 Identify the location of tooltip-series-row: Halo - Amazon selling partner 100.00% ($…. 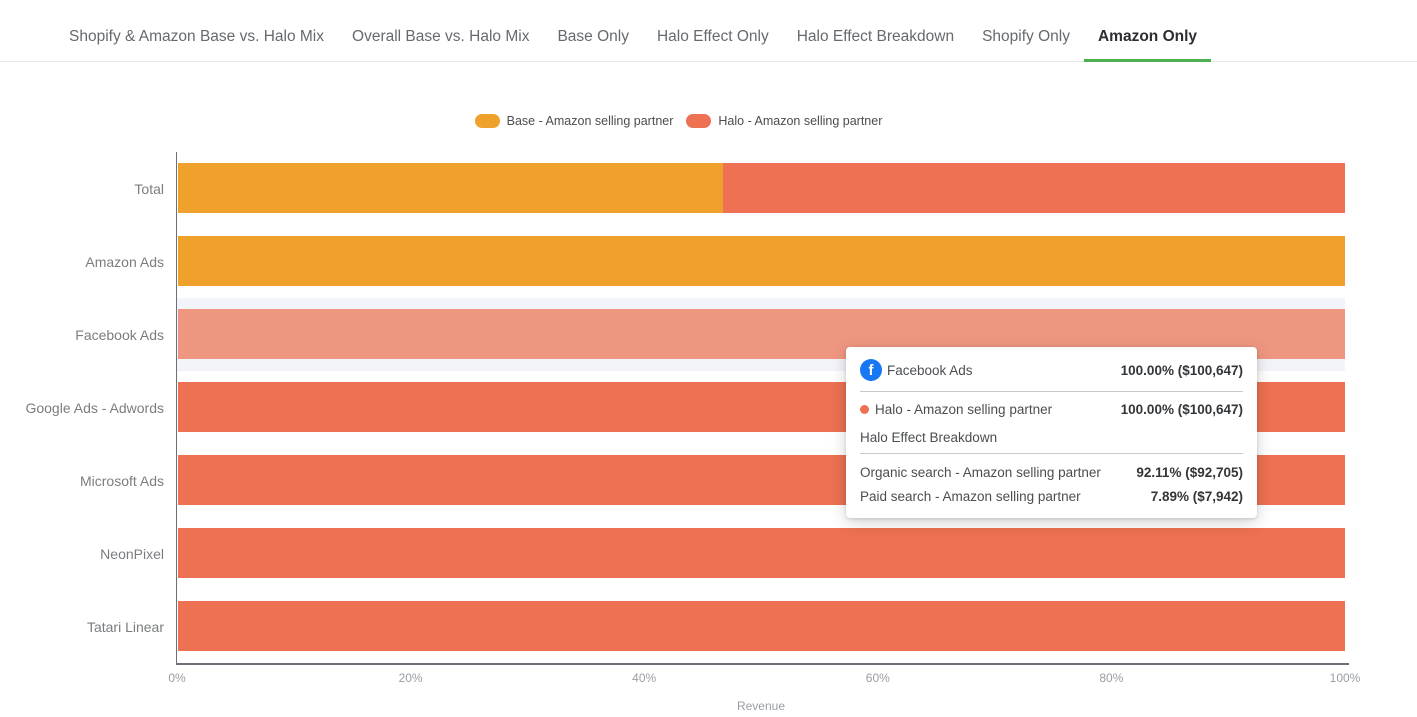
(1051, 409).